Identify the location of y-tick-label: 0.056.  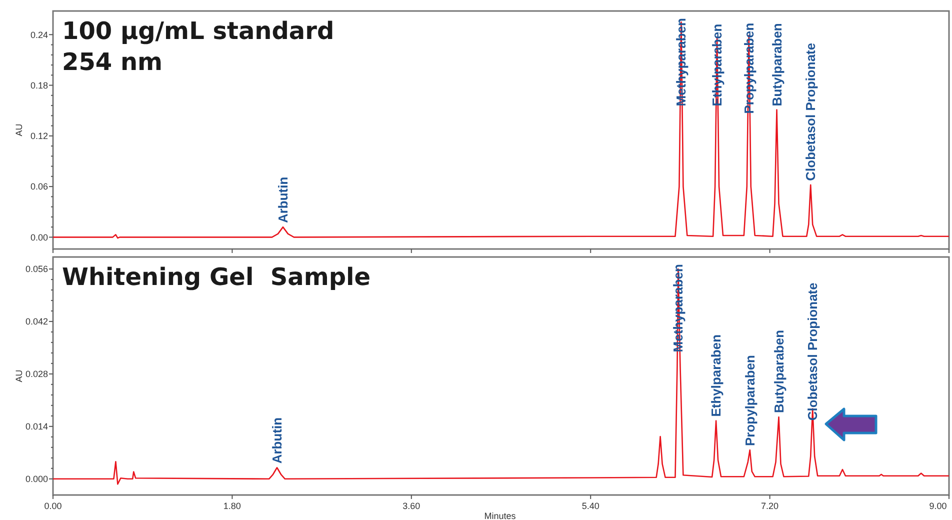
(36, 269).